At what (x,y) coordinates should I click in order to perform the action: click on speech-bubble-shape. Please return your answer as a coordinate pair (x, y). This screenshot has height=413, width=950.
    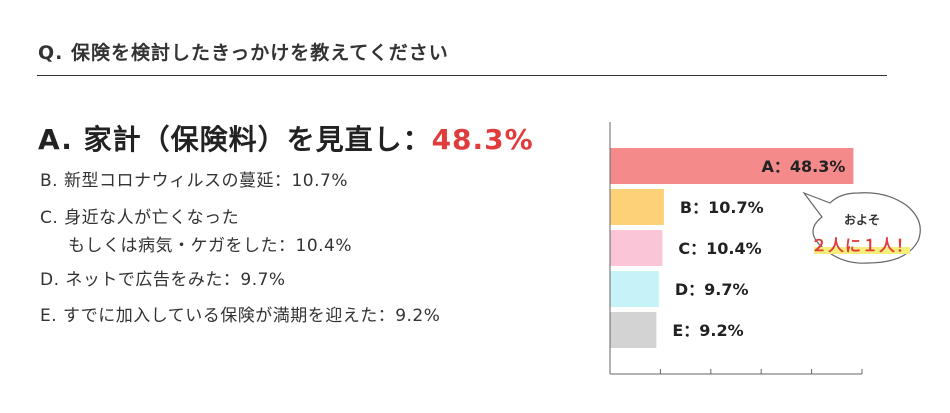
    Looking at the image, I should click on (861, 227).